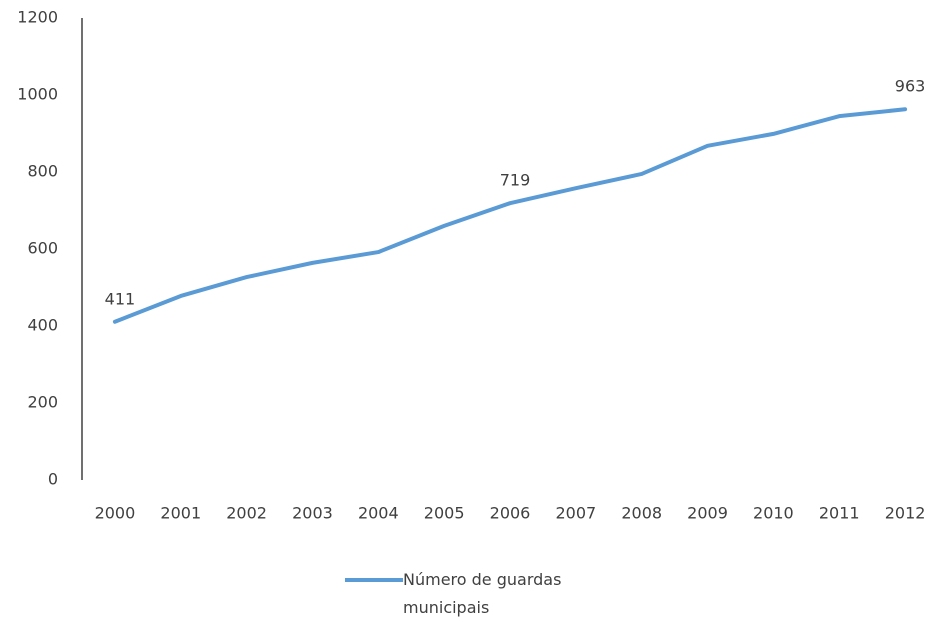 This screenshot has width=930, height=622. Describe the element at coordinates (53, 479) in the screenshot. I see `y-tick-label: 0` at that location.